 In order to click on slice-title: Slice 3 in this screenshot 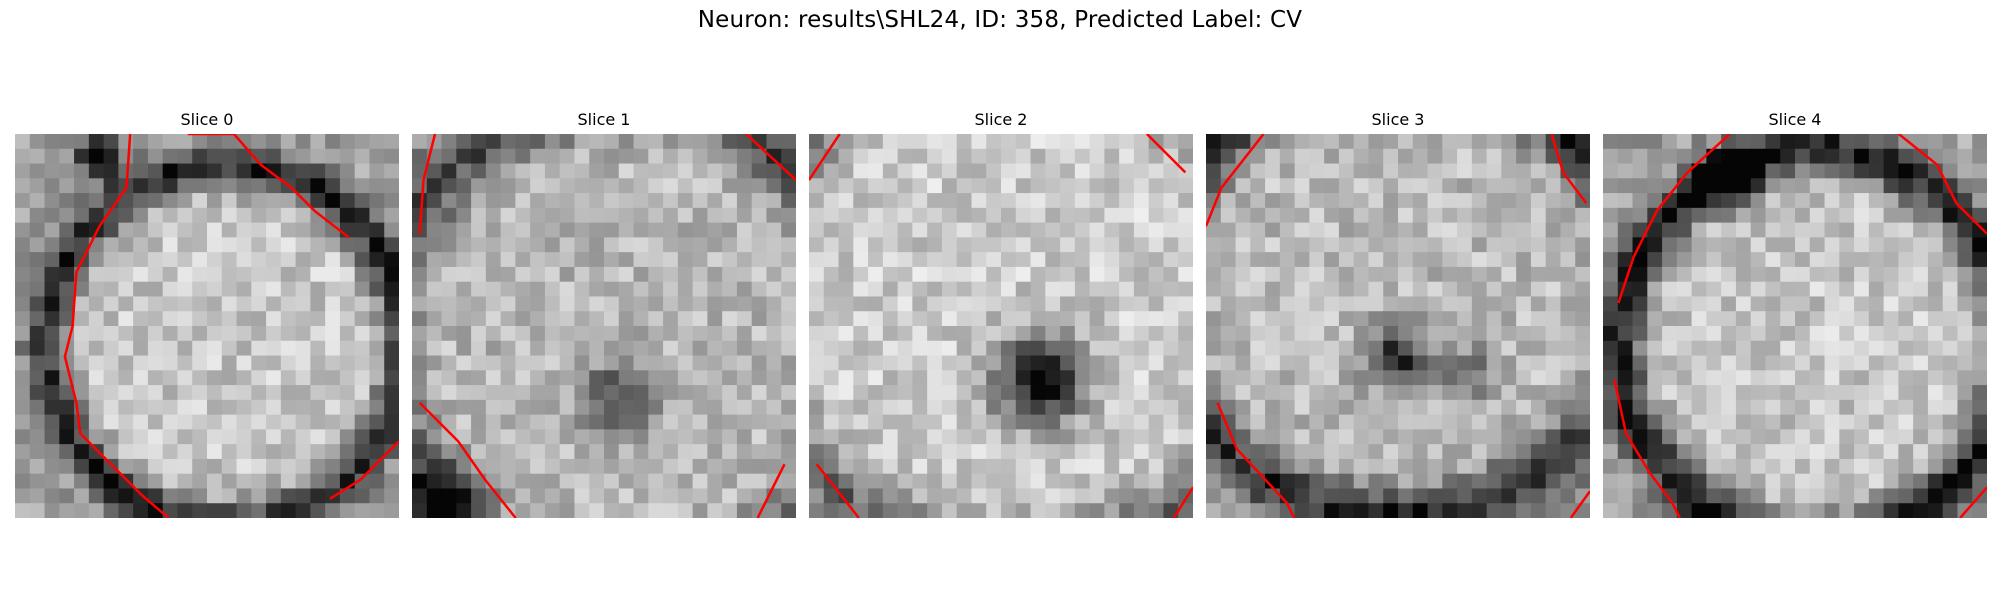, I will do `click(1398, 119)`.